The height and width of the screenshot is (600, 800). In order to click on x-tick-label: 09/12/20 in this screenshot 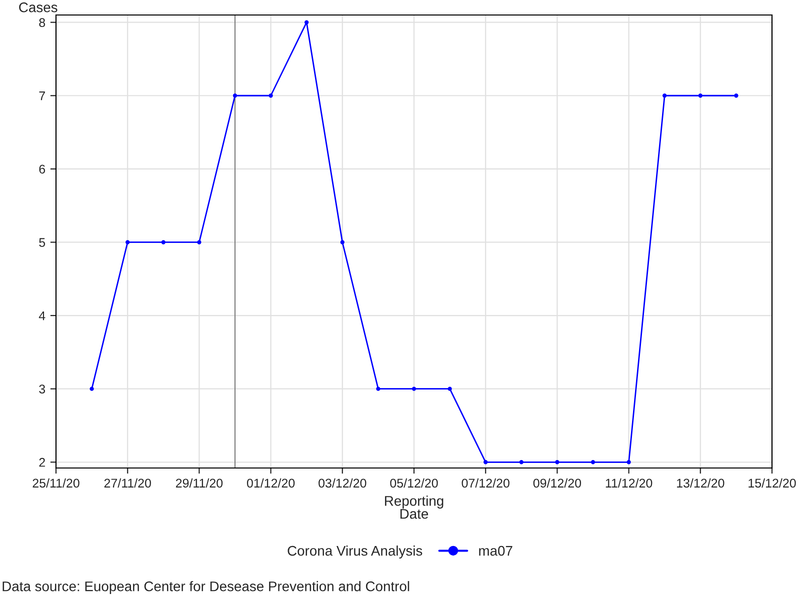, I will do `click(557, 483)`.